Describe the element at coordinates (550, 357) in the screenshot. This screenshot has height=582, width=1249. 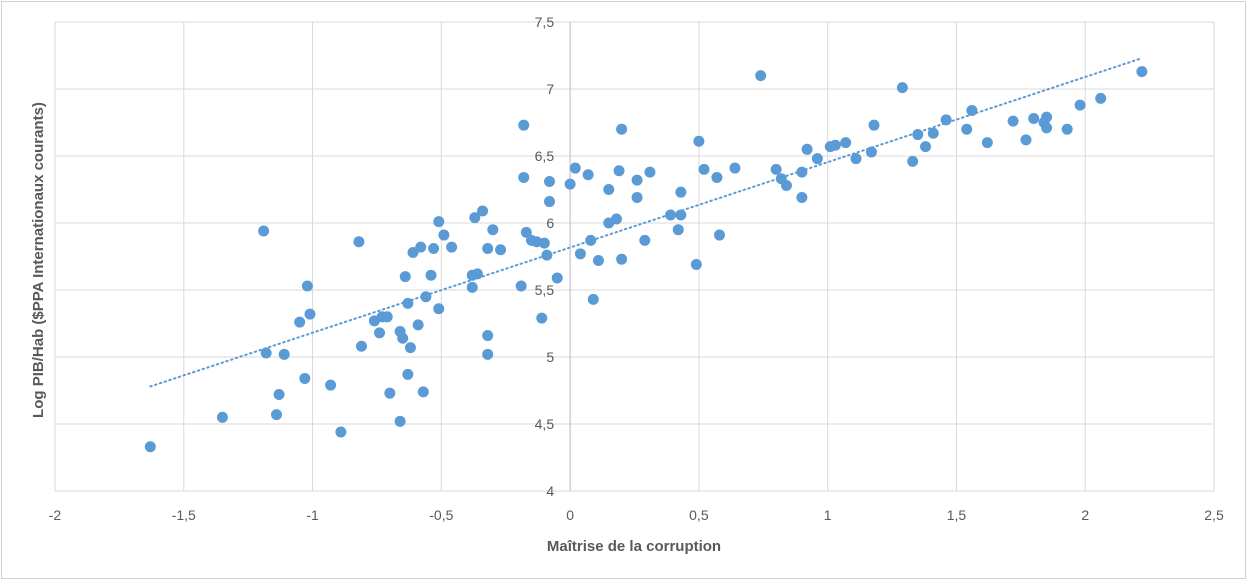
I see `y-tick-label: 5` at that location.